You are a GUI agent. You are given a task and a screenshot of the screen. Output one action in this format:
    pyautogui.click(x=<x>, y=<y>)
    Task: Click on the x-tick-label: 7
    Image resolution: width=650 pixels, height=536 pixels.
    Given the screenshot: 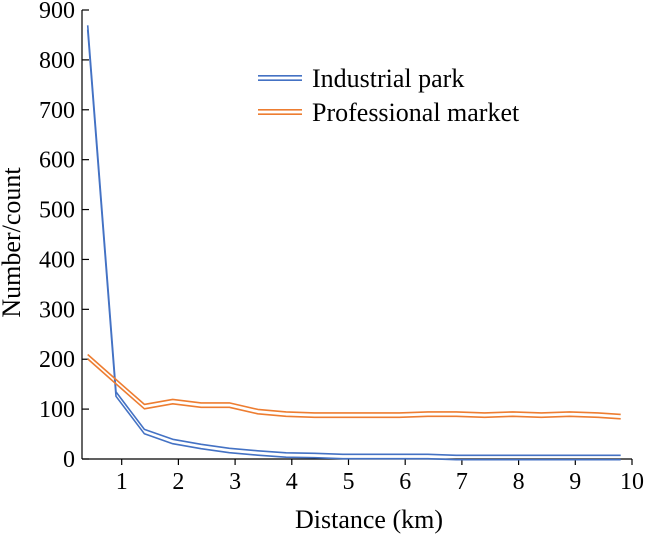 What is the action you would take?
    pyautogui.click(x=462, y=482)
    